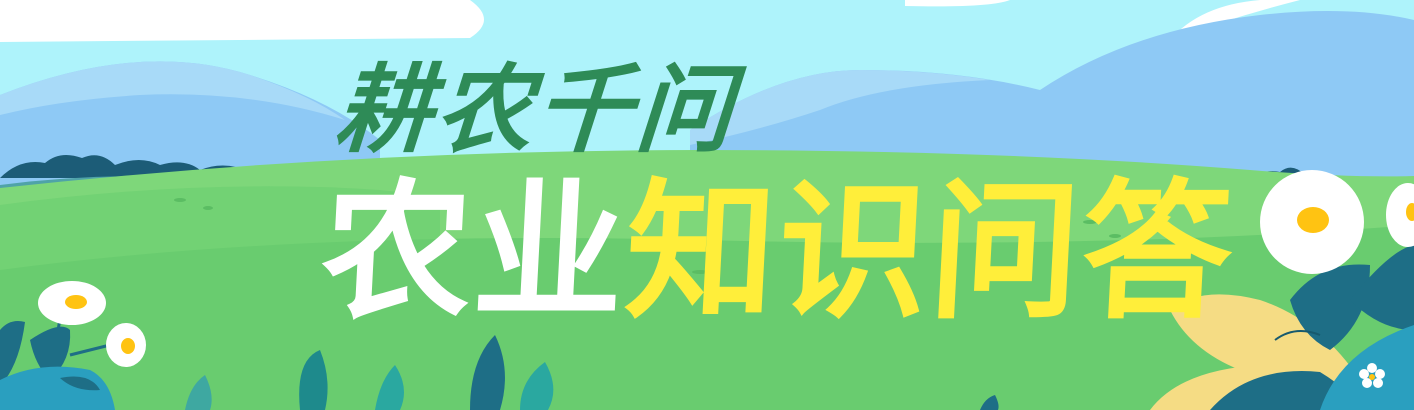  Describe the element at coordinates (1372, 375) in the screenshot. I see `small-white-flower-icon` at that location.